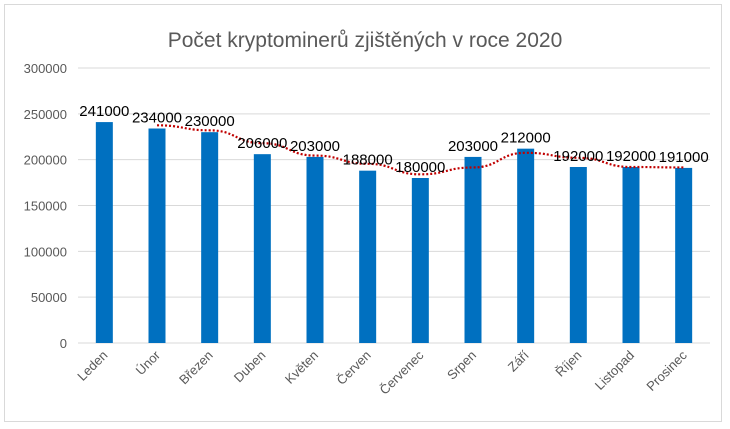 Image resolution: width=730 pixels, height=429 pixels. What do you see at coordinates (518, 360) in the screenshot?
I see `x-tick-label: Září` at bounding box center [518, 360].